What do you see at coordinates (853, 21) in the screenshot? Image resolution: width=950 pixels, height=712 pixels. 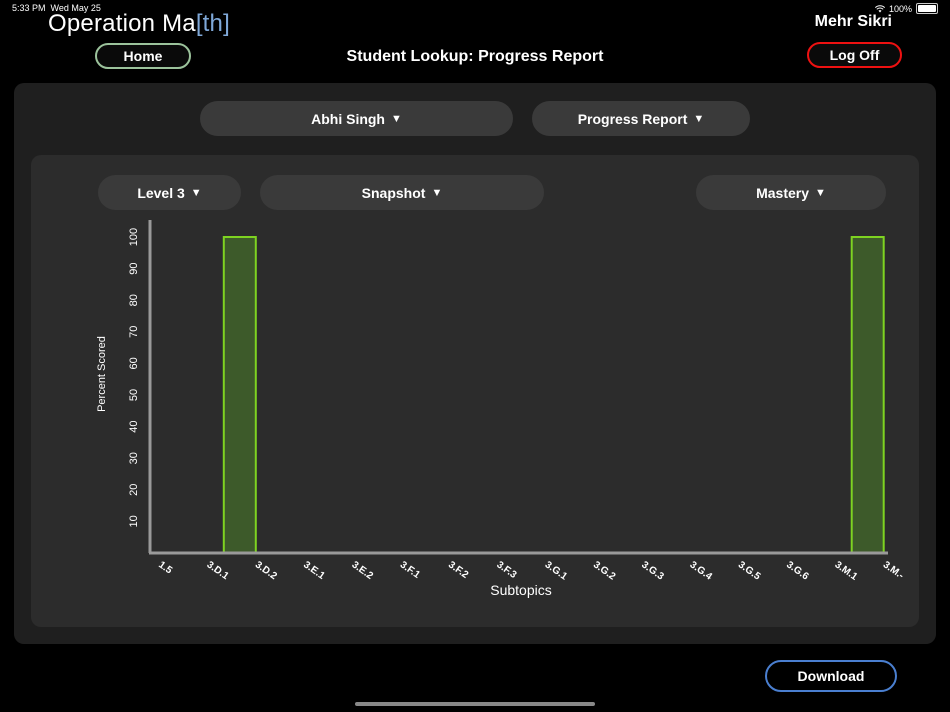 I see `user-name: Mehr Sikri` at bounding box center [853, 21].